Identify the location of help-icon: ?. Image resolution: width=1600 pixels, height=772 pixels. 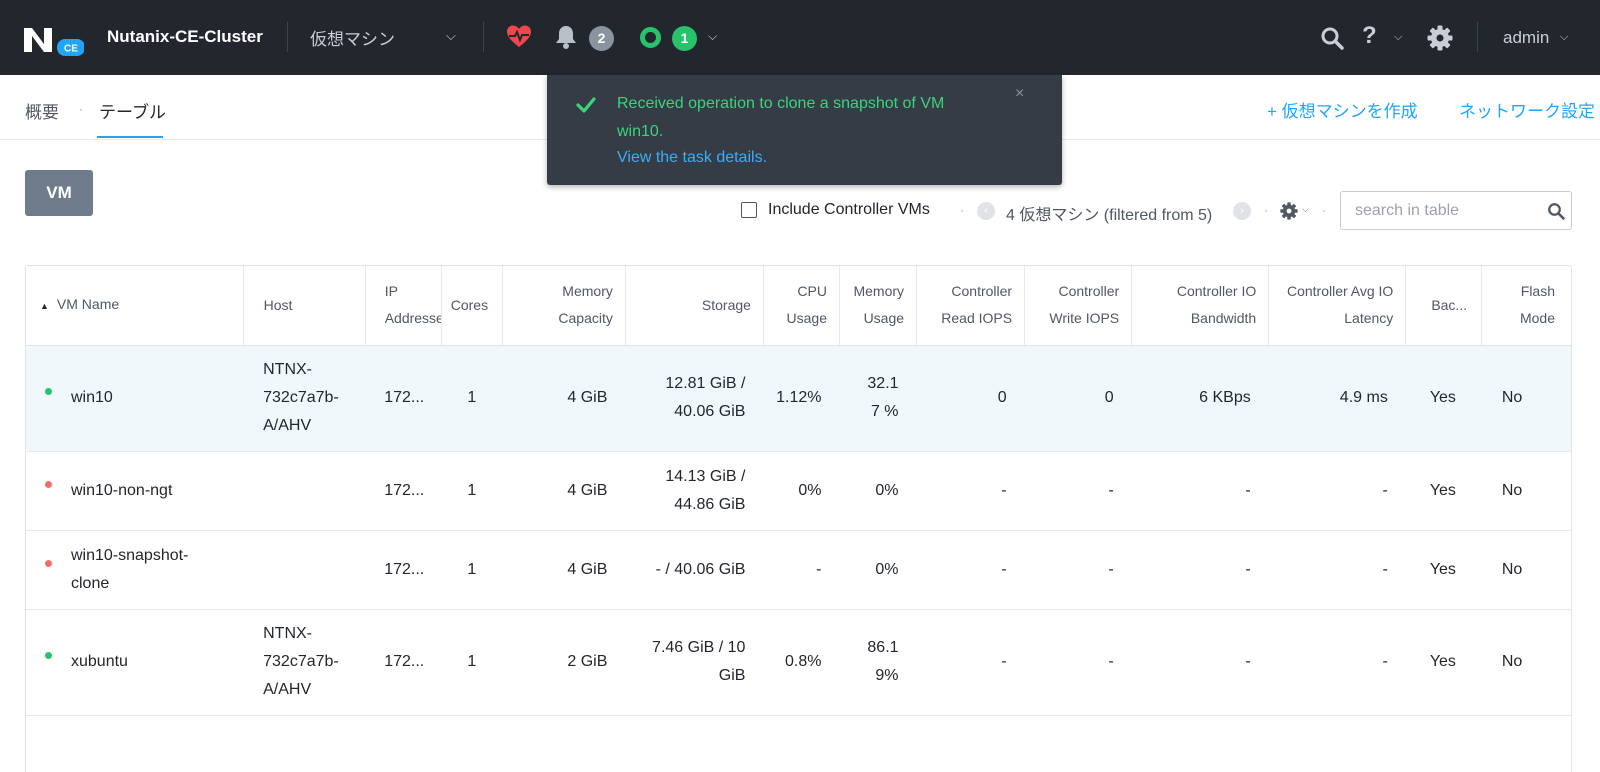
(1369, 35).